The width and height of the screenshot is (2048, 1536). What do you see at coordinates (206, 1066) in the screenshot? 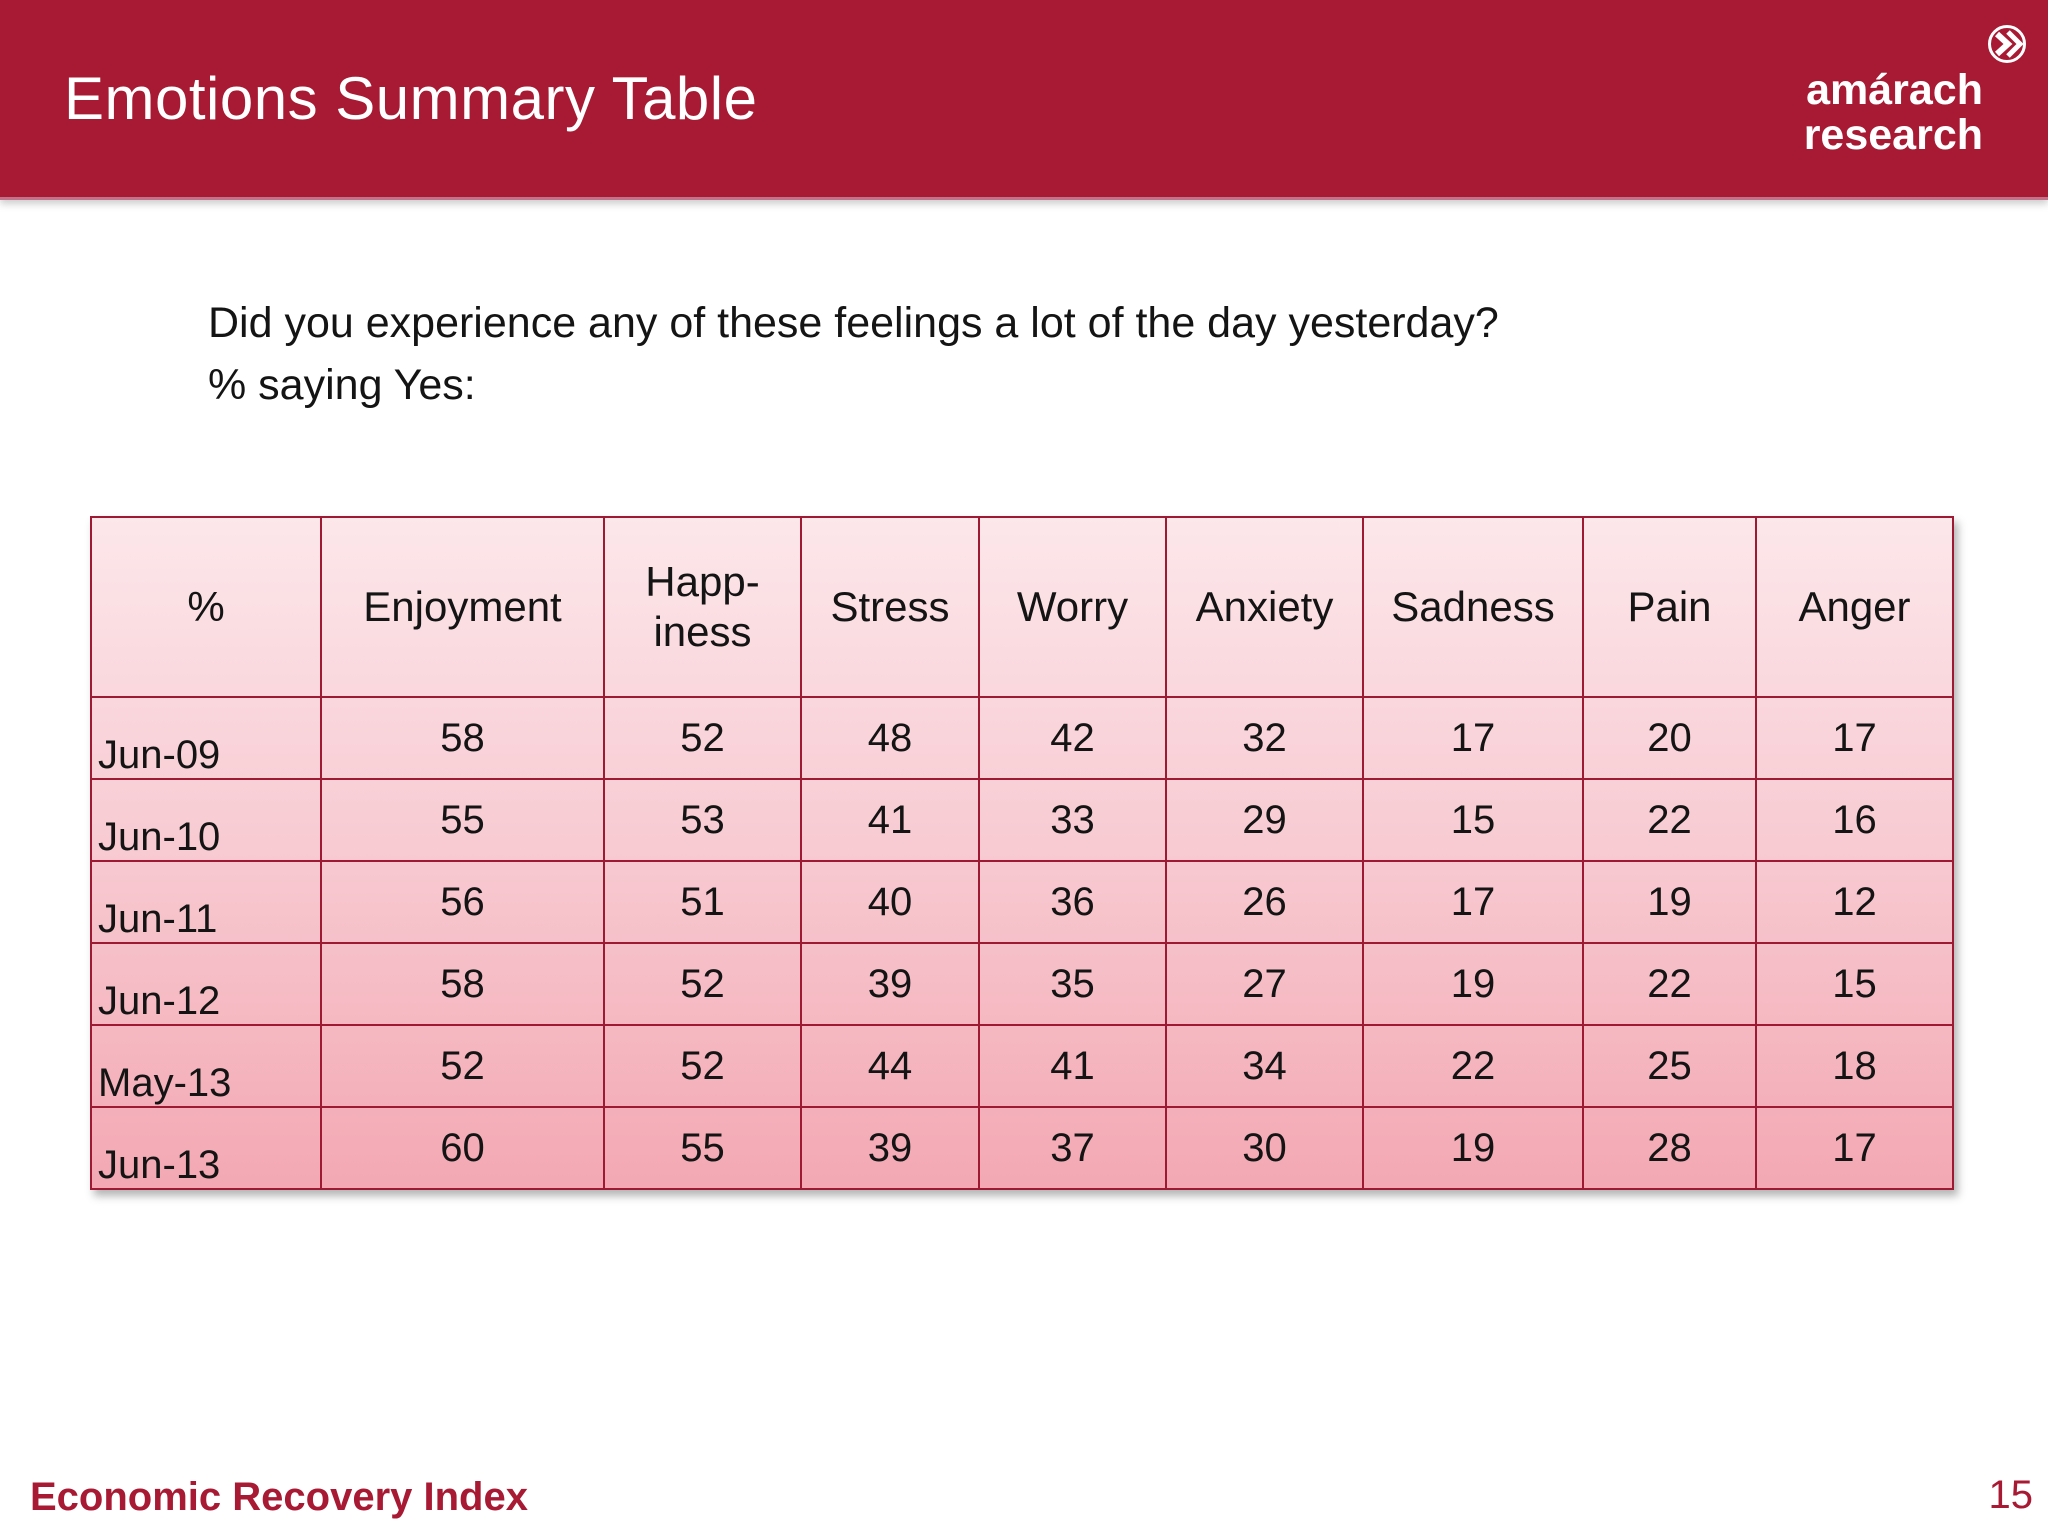
I see `row-label: May-13` at bounding box center [206, 1066].